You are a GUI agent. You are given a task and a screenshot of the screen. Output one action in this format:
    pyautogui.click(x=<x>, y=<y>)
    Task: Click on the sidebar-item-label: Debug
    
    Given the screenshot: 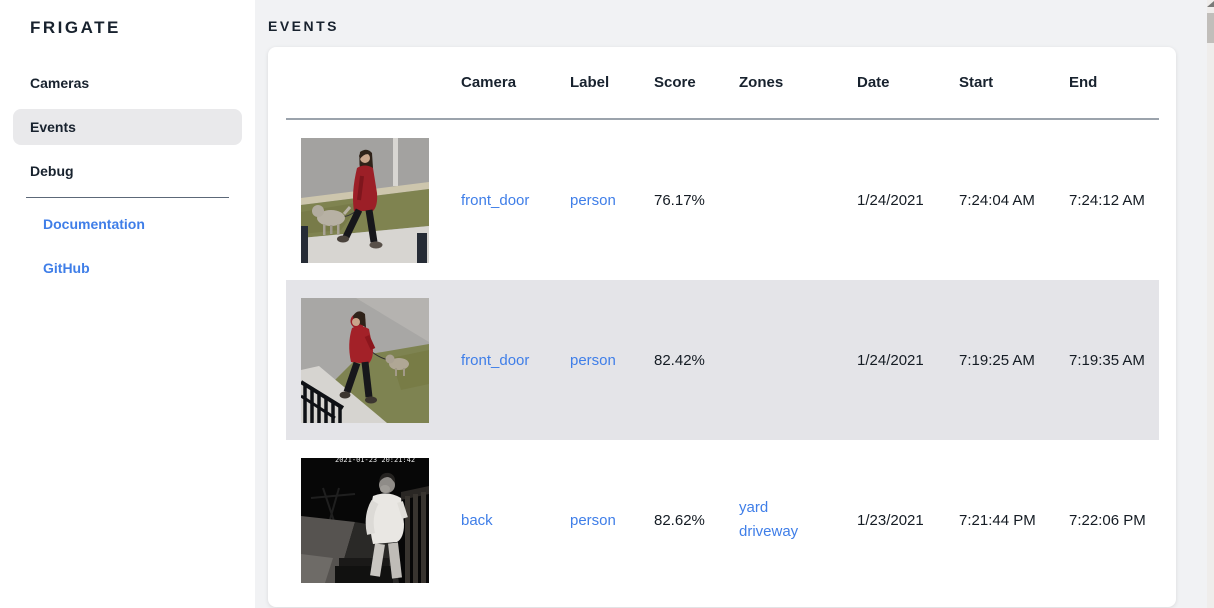 What is the action you would take?
    pyautogui.click(x=52, y=171)
    